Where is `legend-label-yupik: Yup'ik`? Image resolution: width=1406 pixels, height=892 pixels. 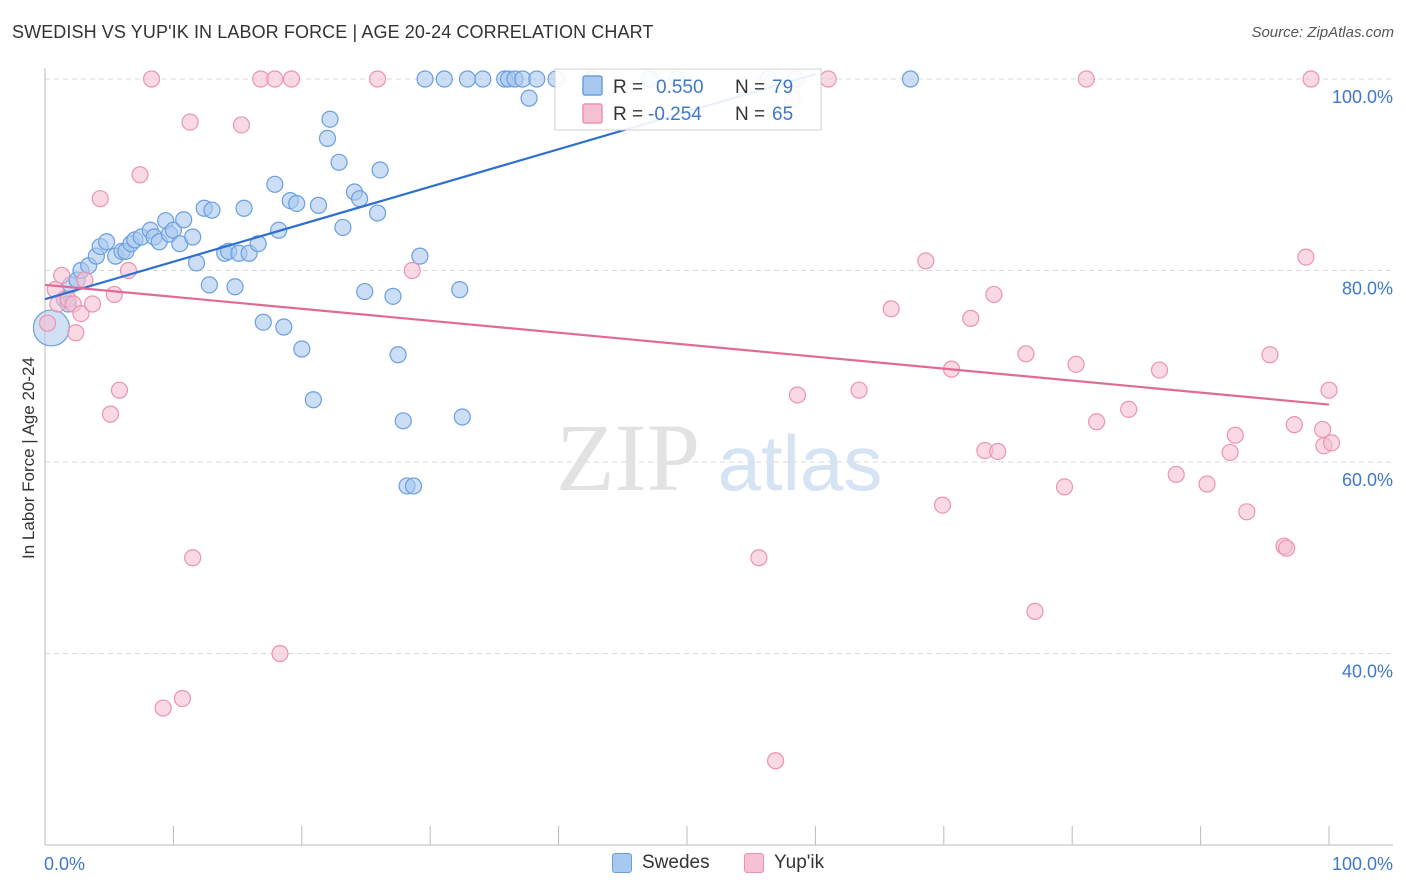 legend-label-yupik: Yup'ik is located at coordinates (799, 862).